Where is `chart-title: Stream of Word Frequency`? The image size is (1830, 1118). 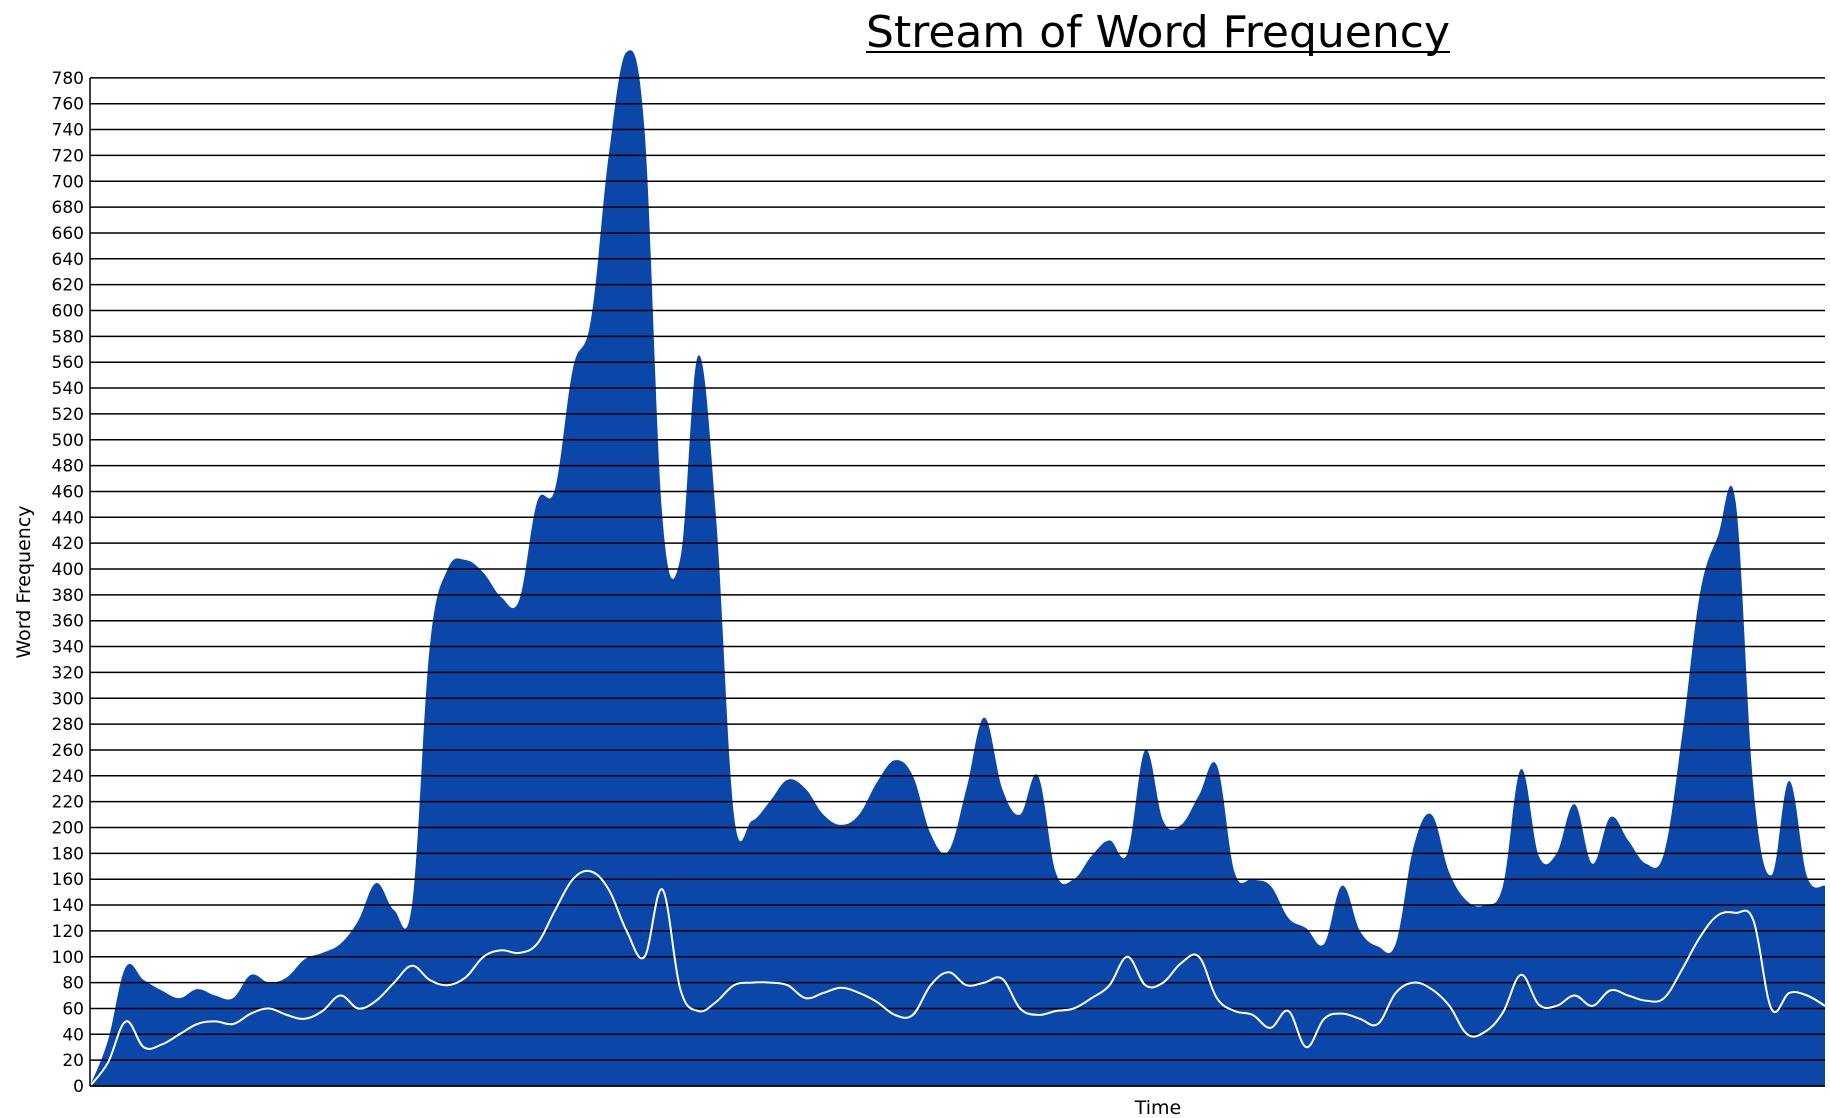 chart-title: Stream of Word Frequency is located at coordinates (1158, 32).